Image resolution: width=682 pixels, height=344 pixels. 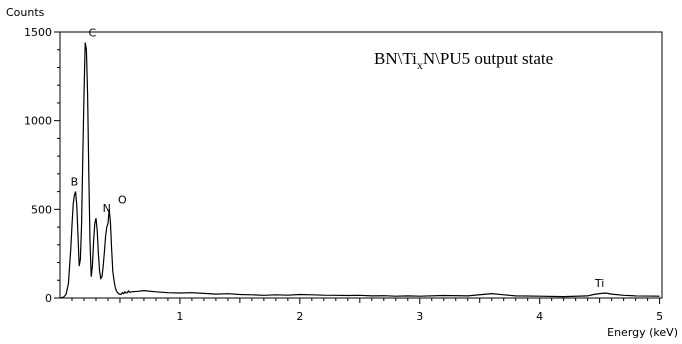 I want to click on x-tick-label: 5, so click(x=659, y=316).